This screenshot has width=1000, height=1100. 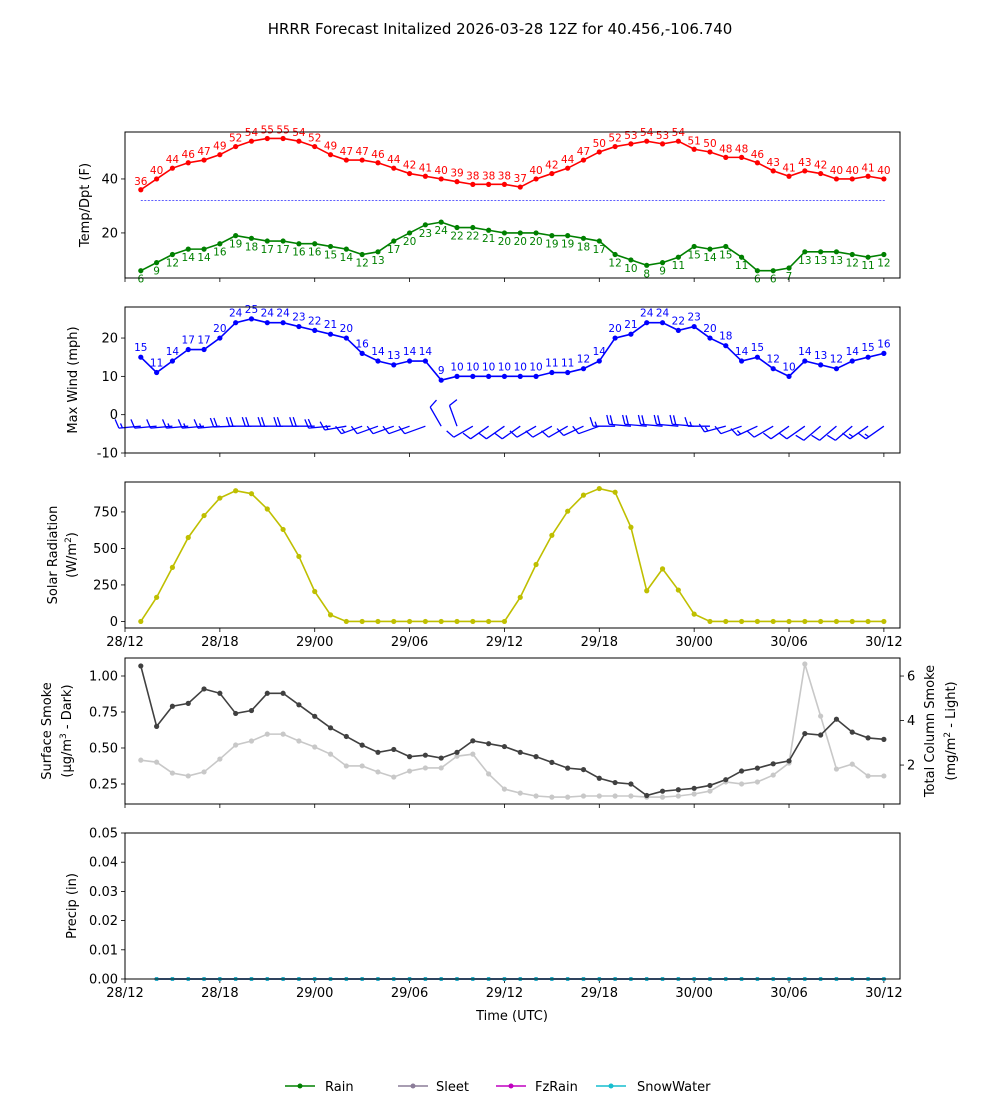 I want to click on y-tick-label: 20, so click(x=109, y=233).